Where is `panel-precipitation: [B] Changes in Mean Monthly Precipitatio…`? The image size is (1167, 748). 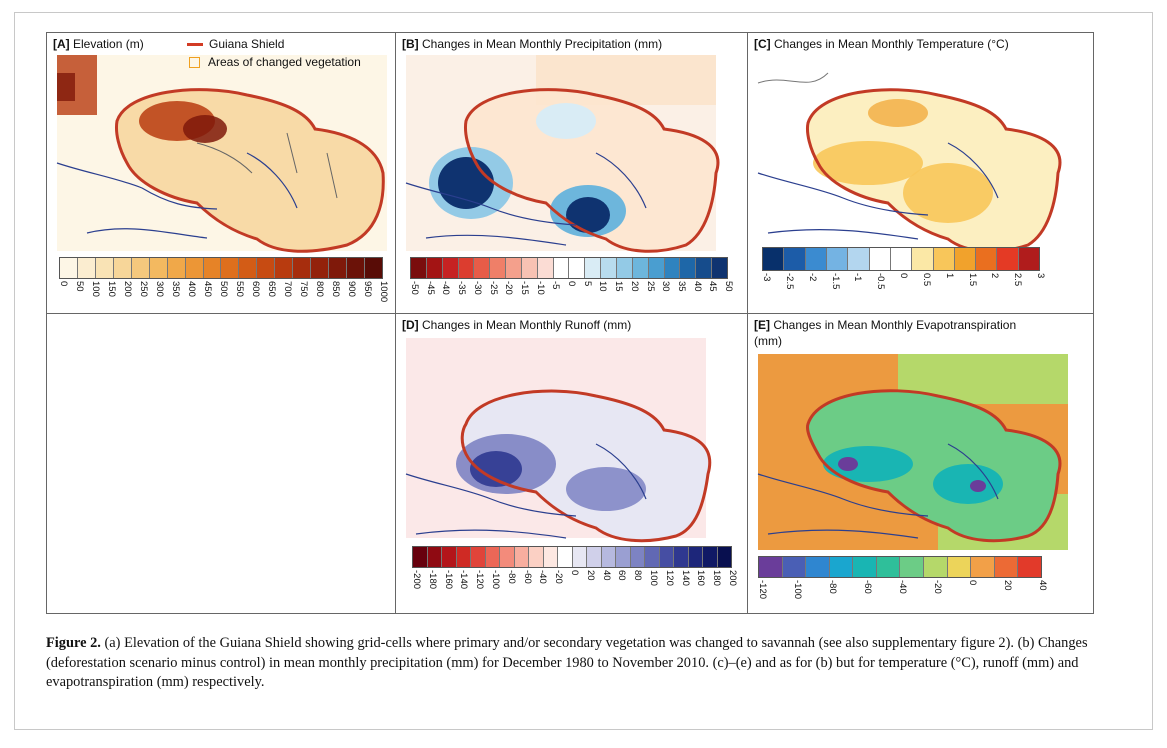 panel-precipitation: [B] Changes in Mean Monthly Precipitatio… is located at coordinates (571, 173).